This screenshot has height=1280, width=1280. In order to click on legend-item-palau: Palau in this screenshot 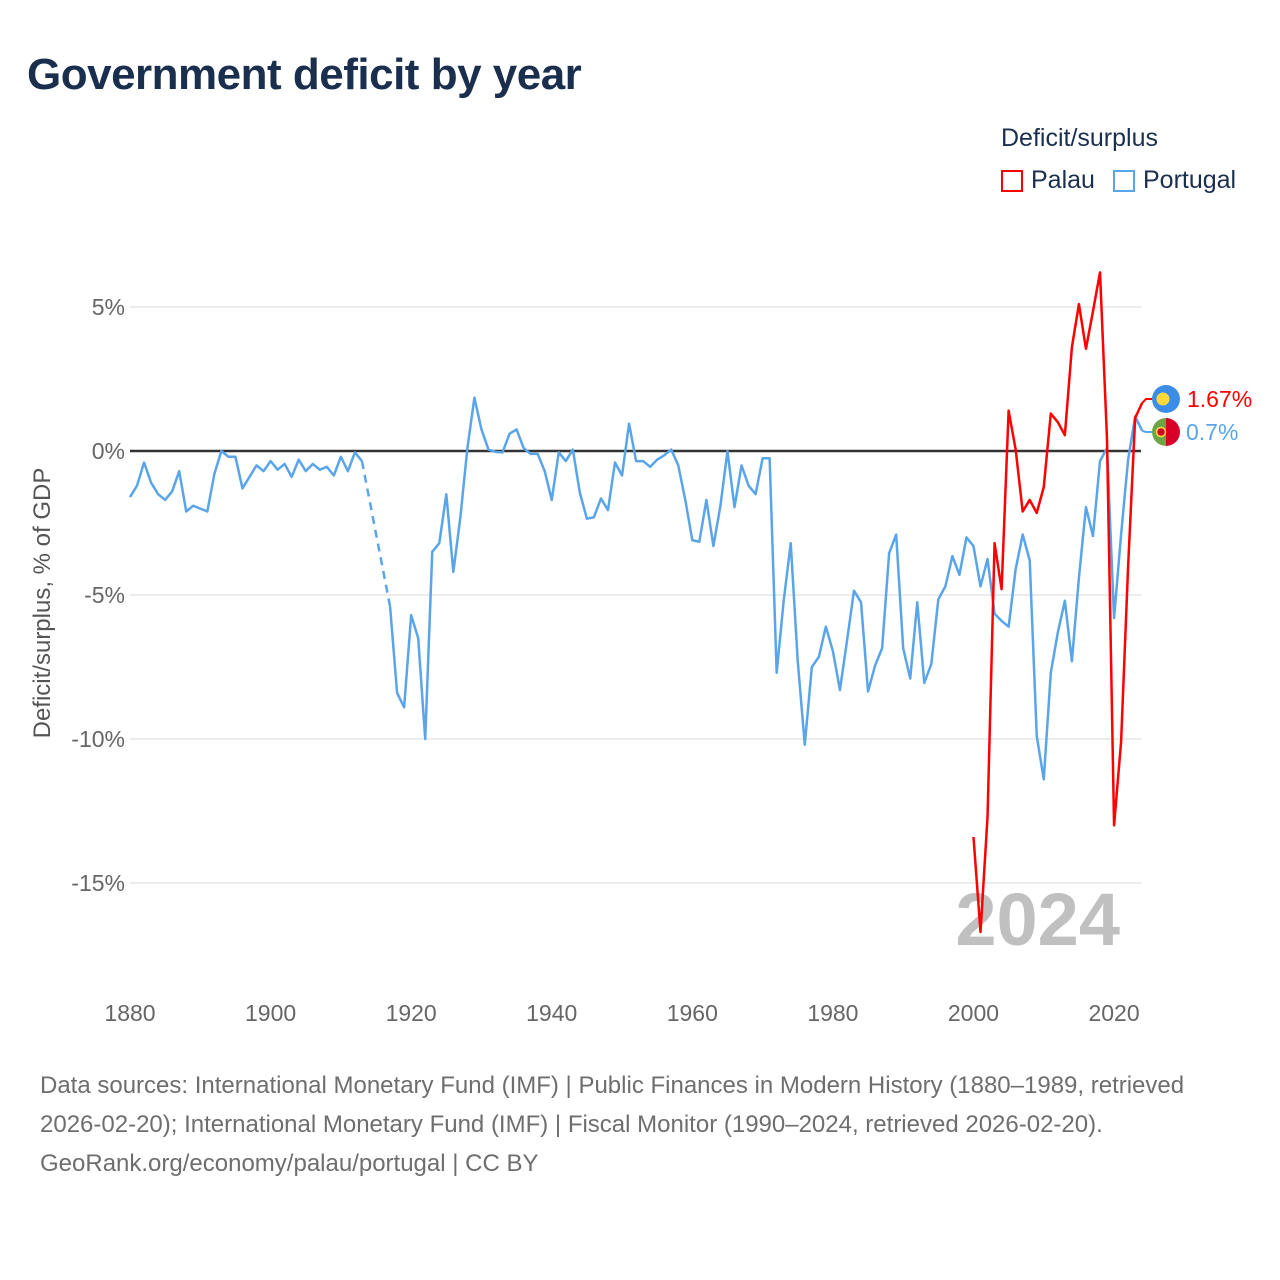, I will do `click(1048, 180)`.